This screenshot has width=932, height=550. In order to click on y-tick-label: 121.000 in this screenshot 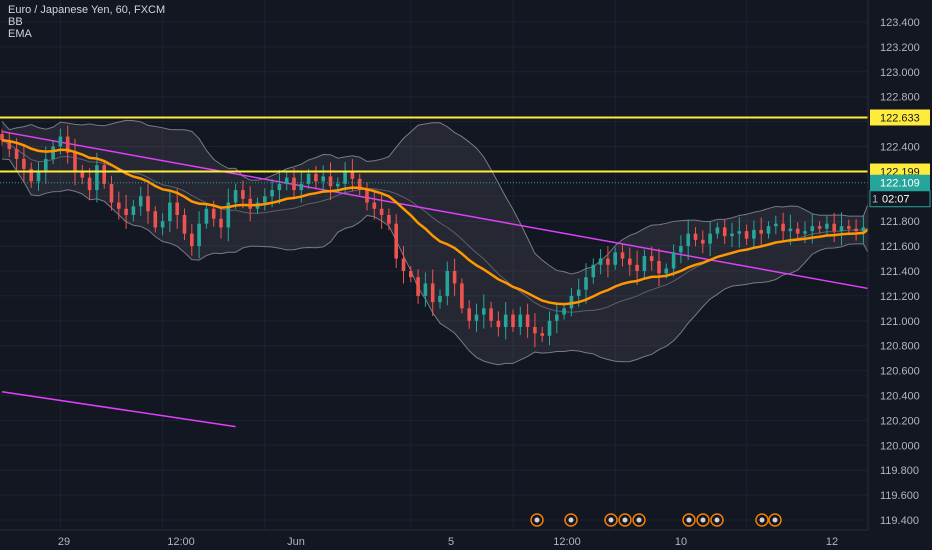, I will do `click(900, 322)`.